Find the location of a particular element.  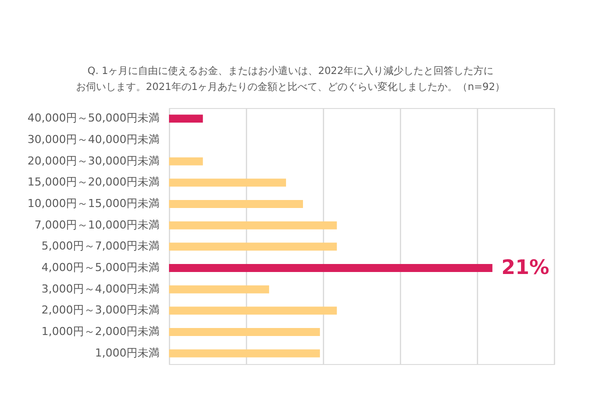

y-tick-label: 3,000円～4,000円未満 is located at coordinates (101, 289).